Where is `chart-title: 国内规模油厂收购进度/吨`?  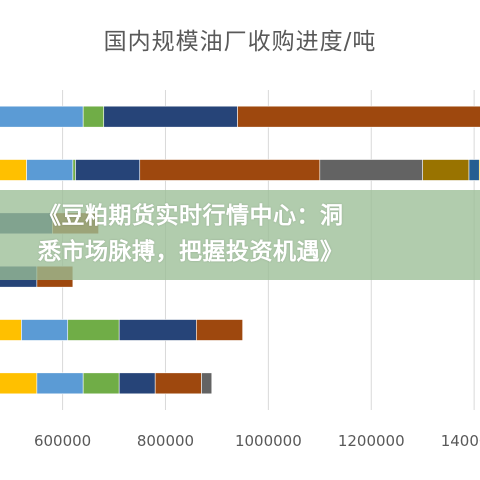 chart-title: 国内规模油厂收购进度/吨 is located at coordinates (240, 42).